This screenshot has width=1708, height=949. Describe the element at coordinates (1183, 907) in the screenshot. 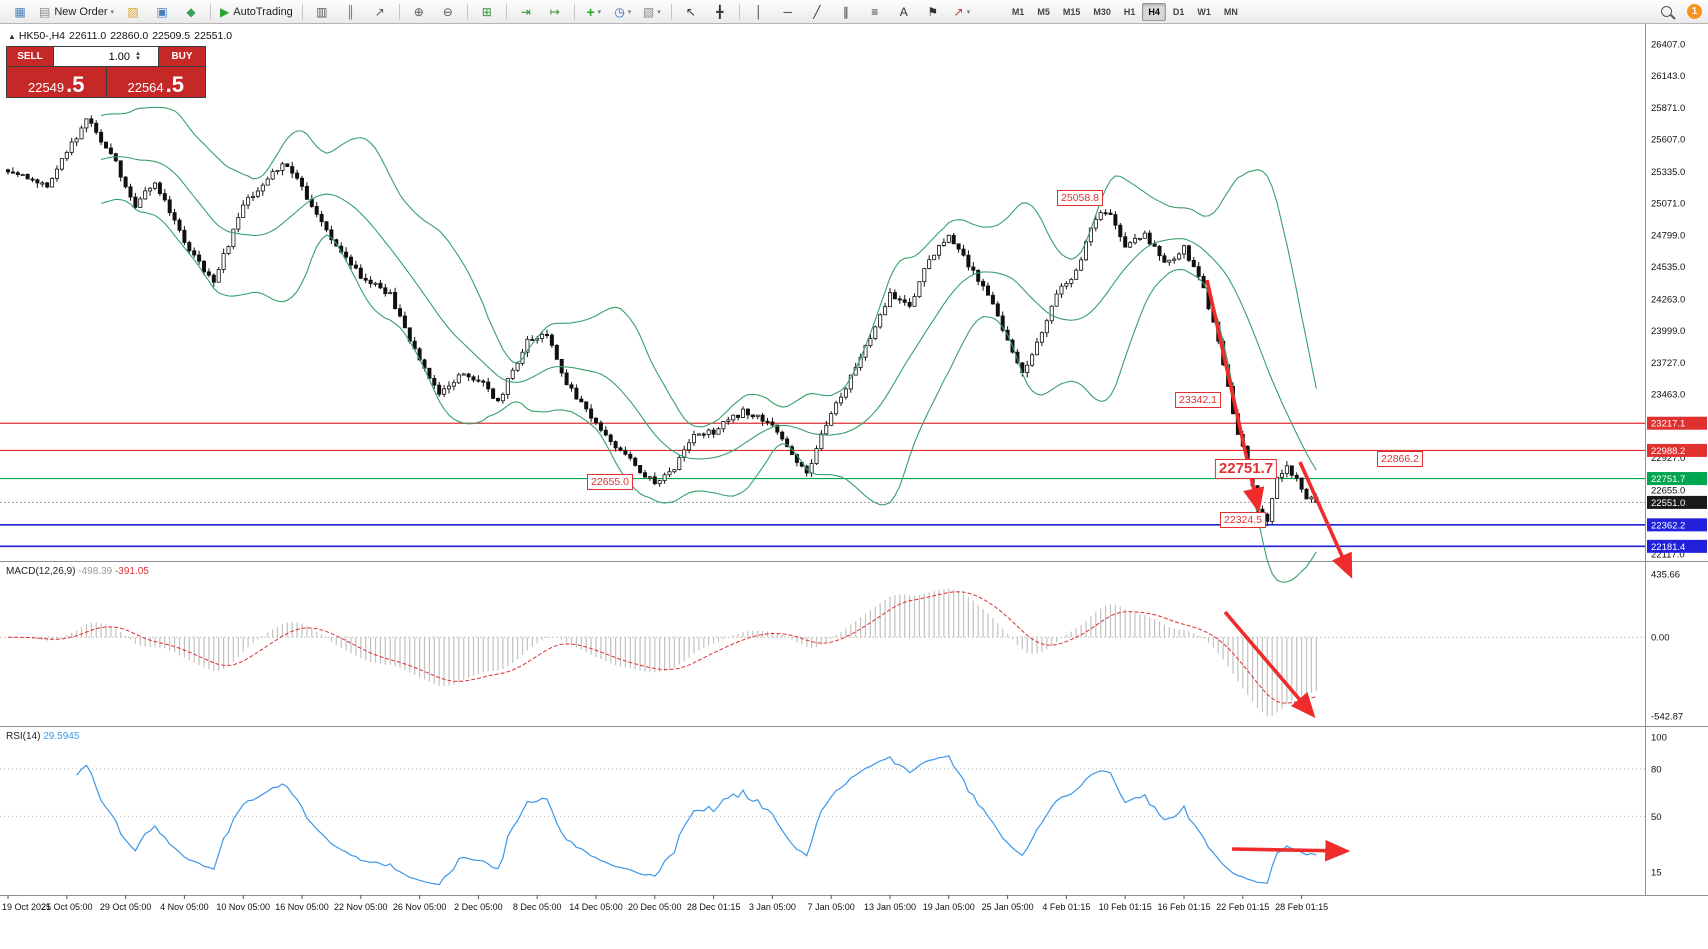

I see `svg-text: 16 Feb 01:15` at that location.